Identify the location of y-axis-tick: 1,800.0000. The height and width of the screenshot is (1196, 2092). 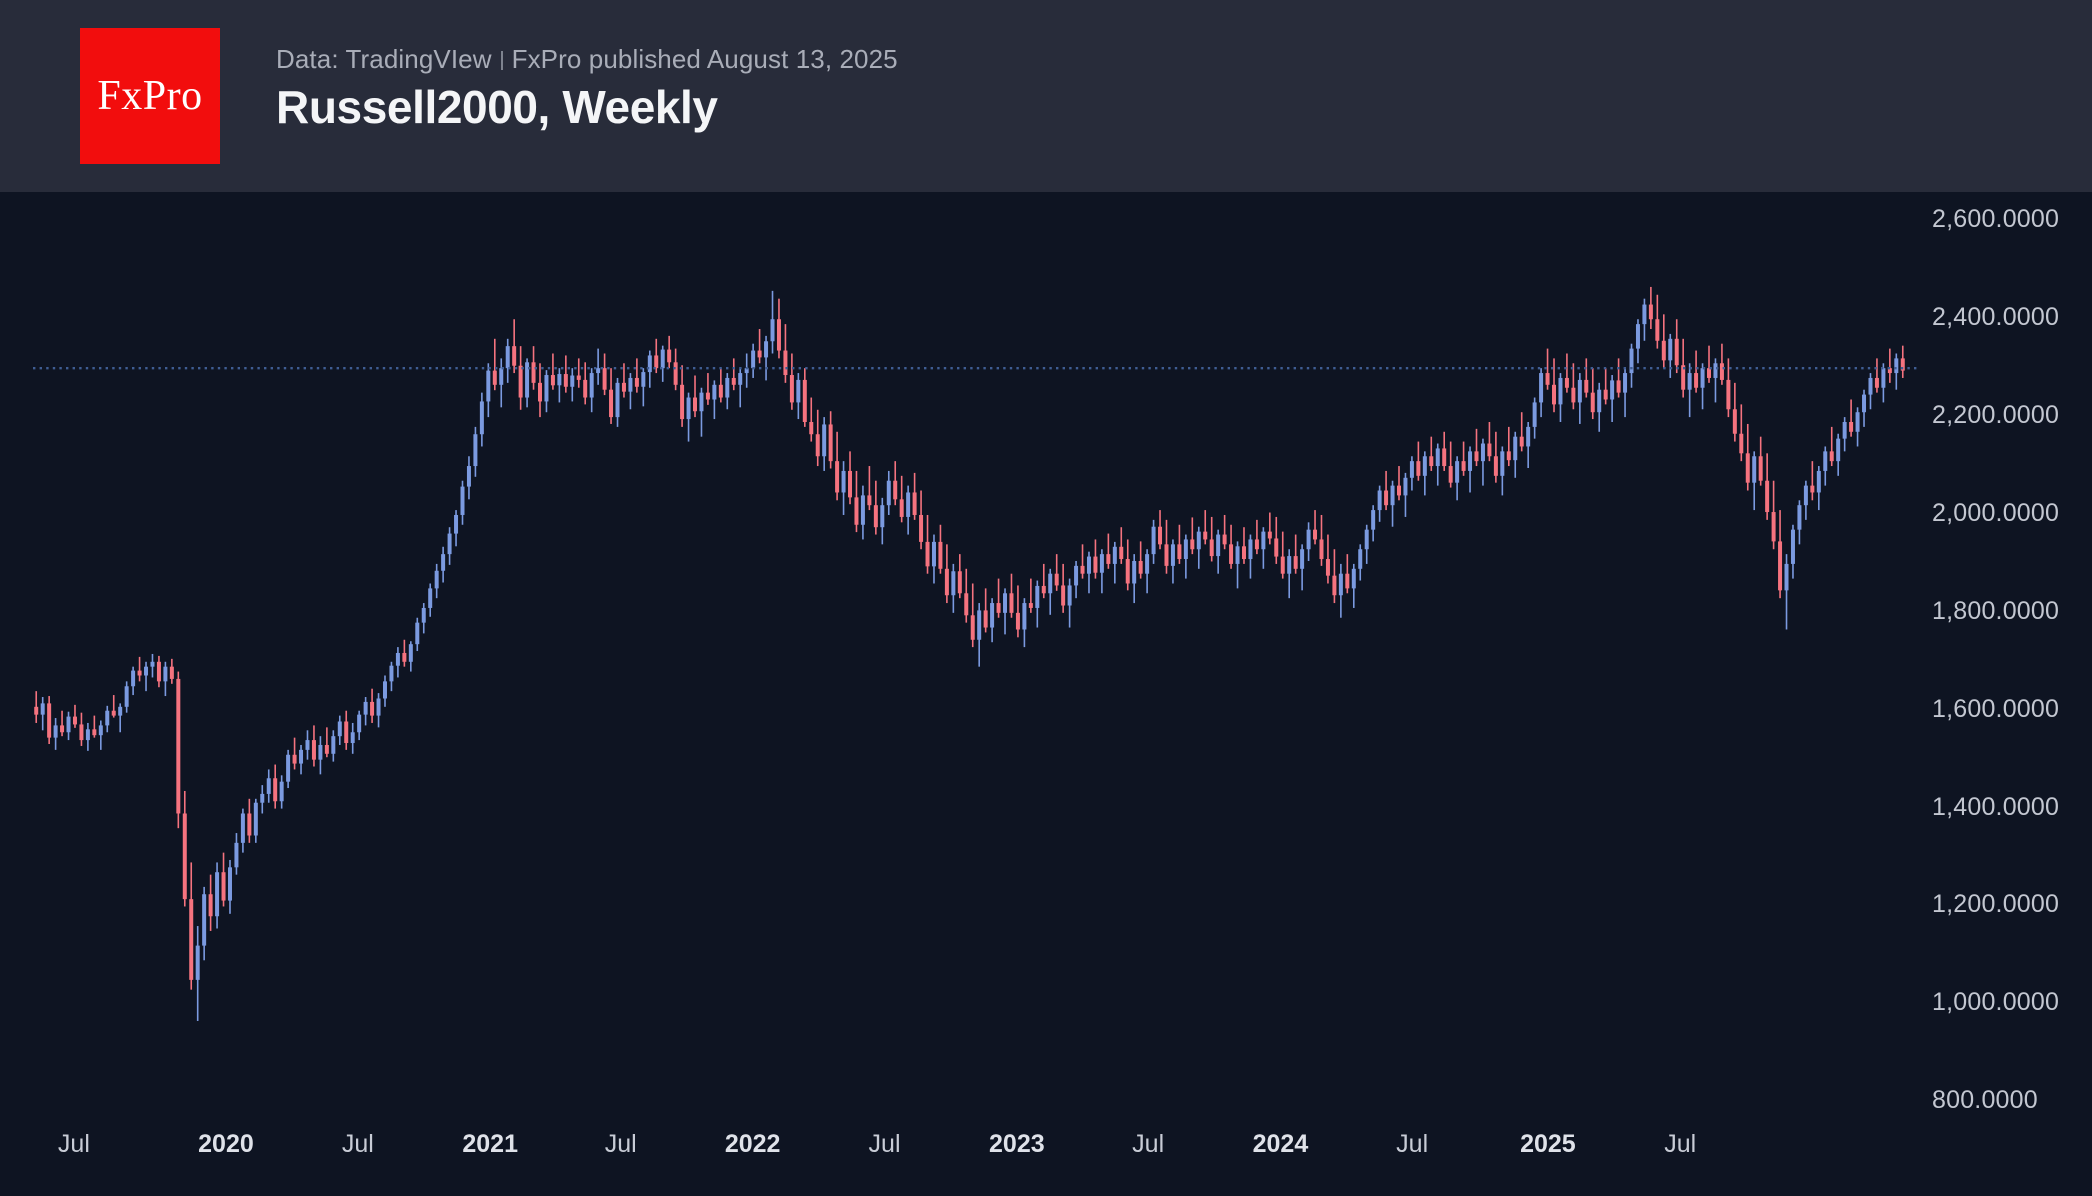
(1996, 610).